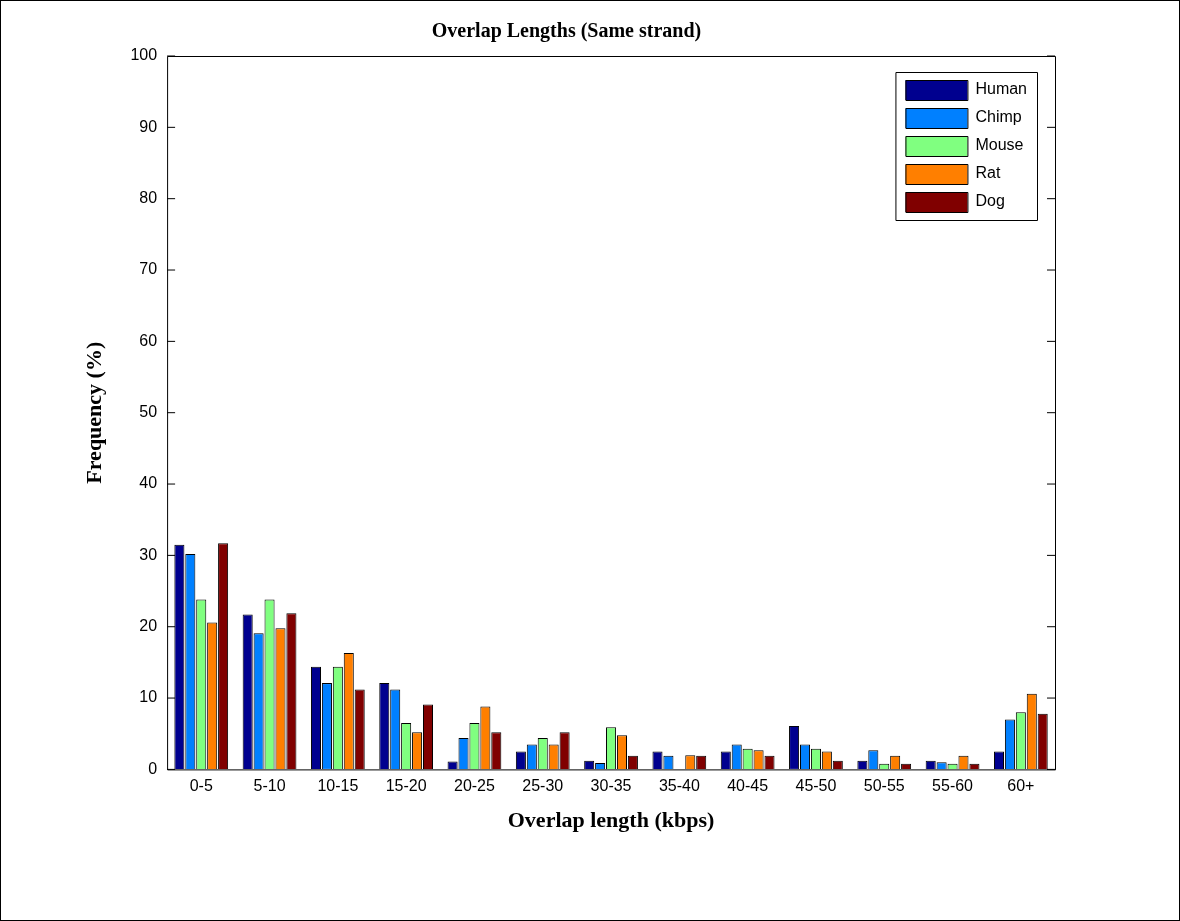 The image size is (1180, 921). I want to click on legend-label: Dog, so click(990, 201).